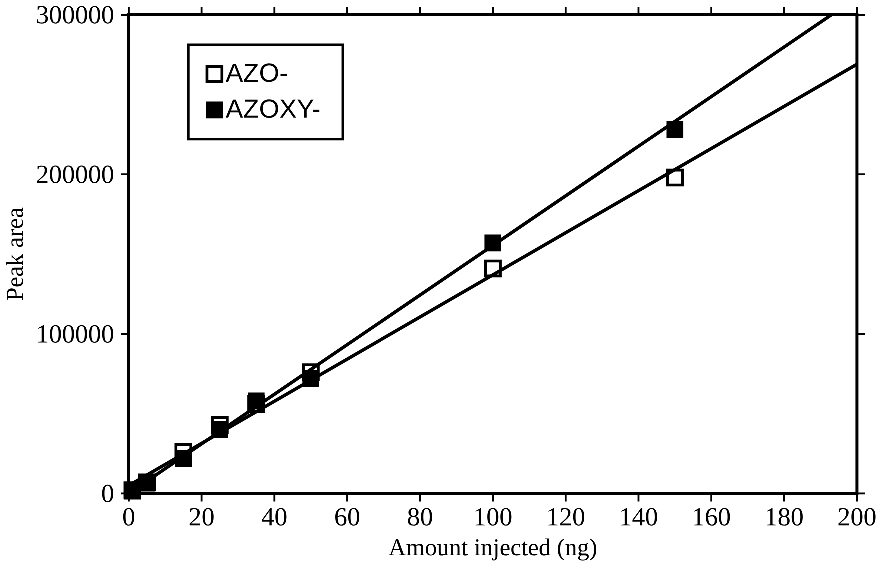  I want to click on x-tick-label: 180, so click(785, 517).